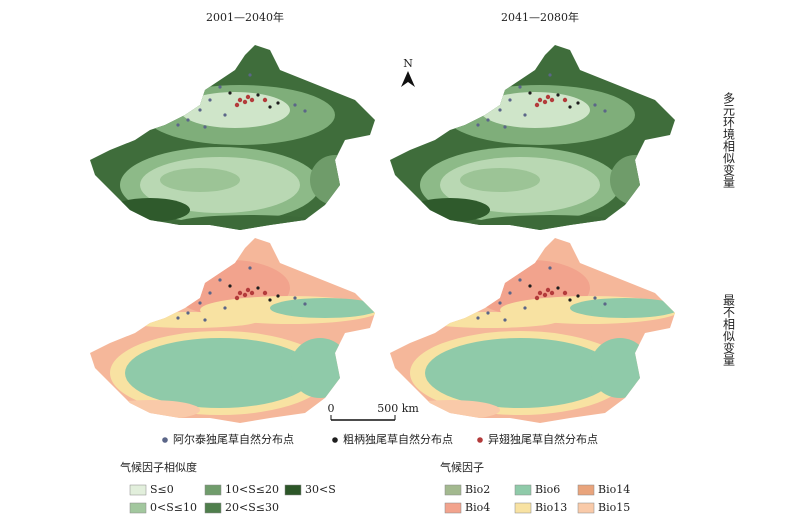 The height and width of the screenshot is (522, 800). Describe the element at coordinates (408, 79) in the screenshot. I see `north-arrow-shape` at that location.